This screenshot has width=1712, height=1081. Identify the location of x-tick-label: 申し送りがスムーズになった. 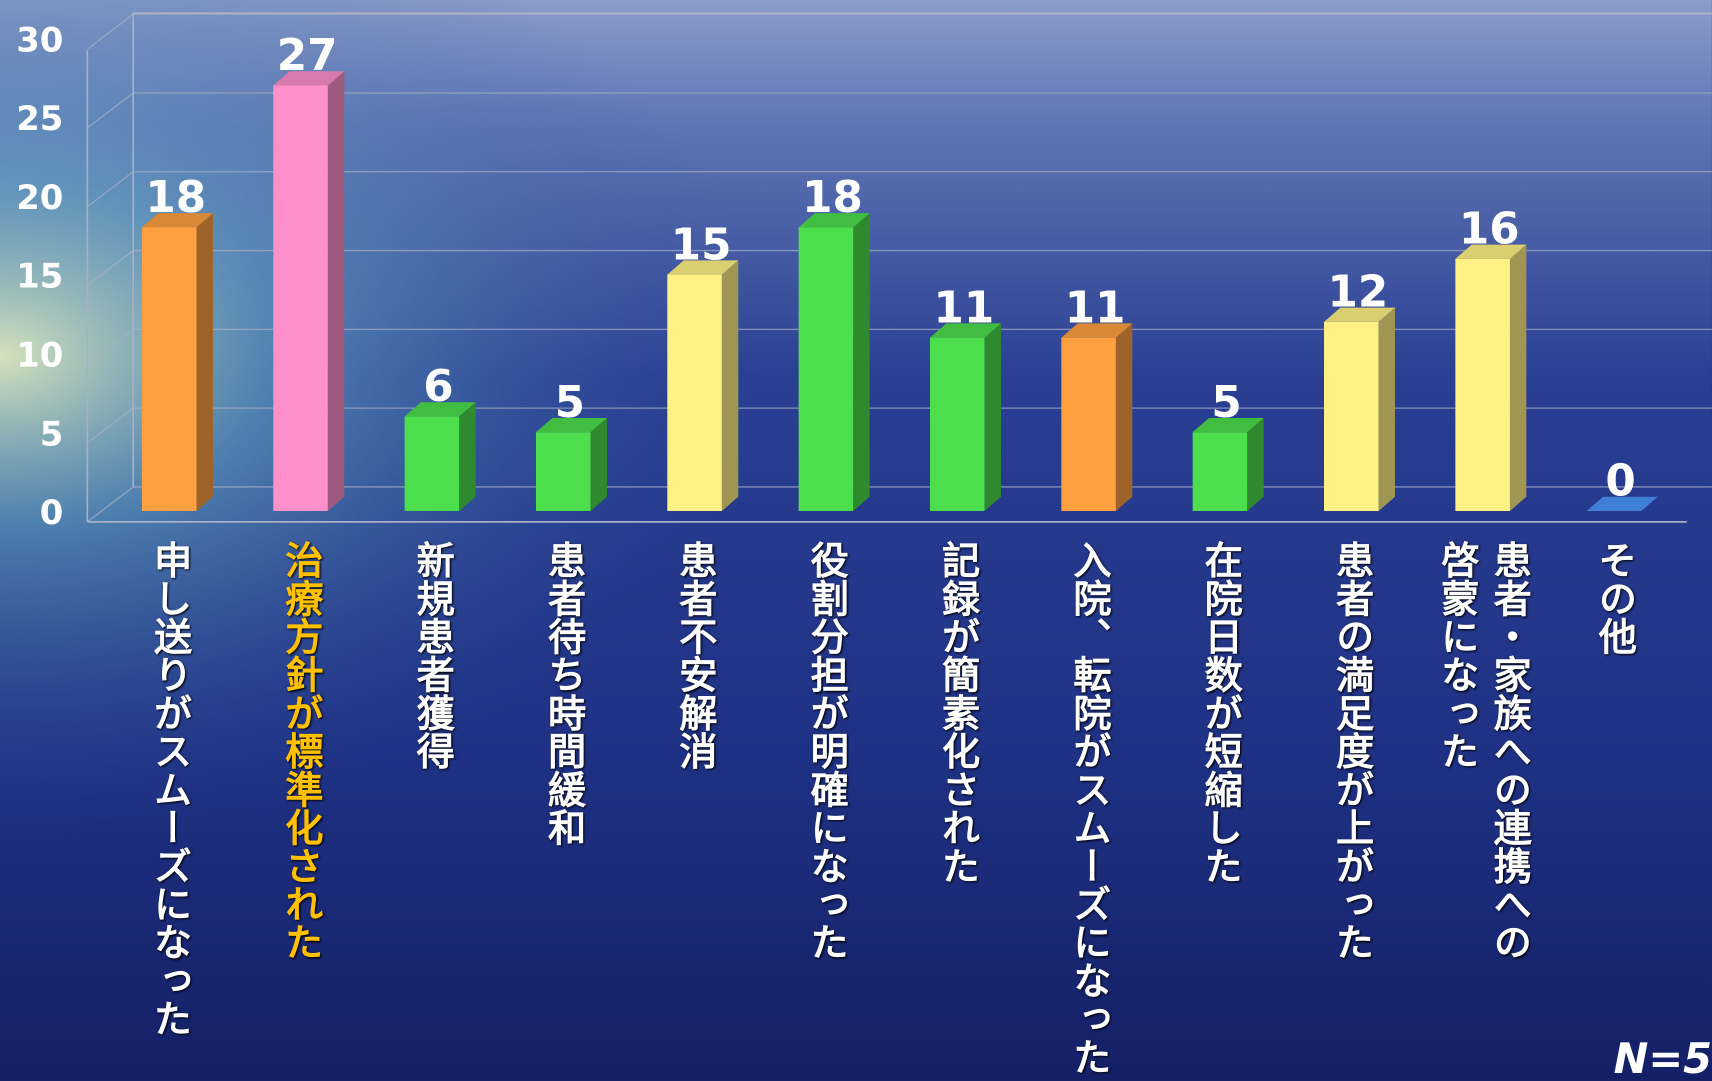
(169, 789).